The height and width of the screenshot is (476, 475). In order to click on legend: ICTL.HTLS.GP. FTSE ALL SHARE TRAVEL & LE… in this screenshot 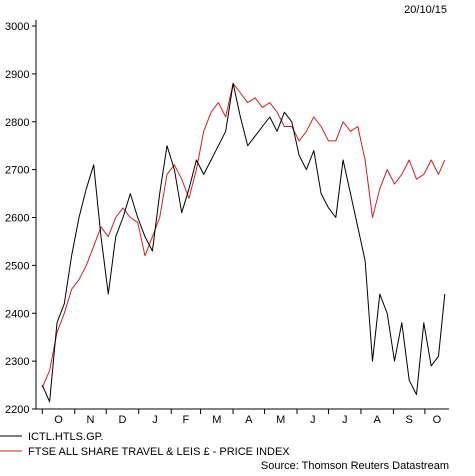, I will do `click(145, 444)`.